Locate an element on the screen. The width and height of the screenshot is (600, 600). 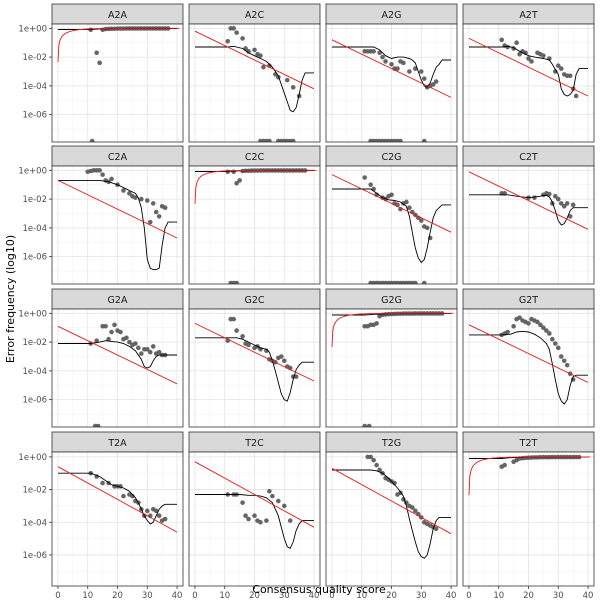
y-tick-label: 1e-02 is located at coordinates (34, 491).